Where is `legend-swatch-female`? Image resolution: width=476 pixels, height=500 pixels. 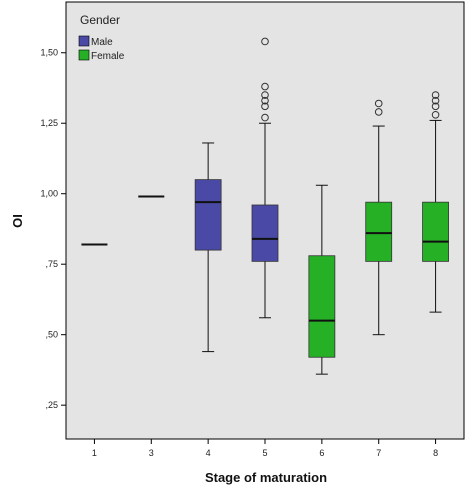
legend-swatch-female is located at coordinates (84, 55).